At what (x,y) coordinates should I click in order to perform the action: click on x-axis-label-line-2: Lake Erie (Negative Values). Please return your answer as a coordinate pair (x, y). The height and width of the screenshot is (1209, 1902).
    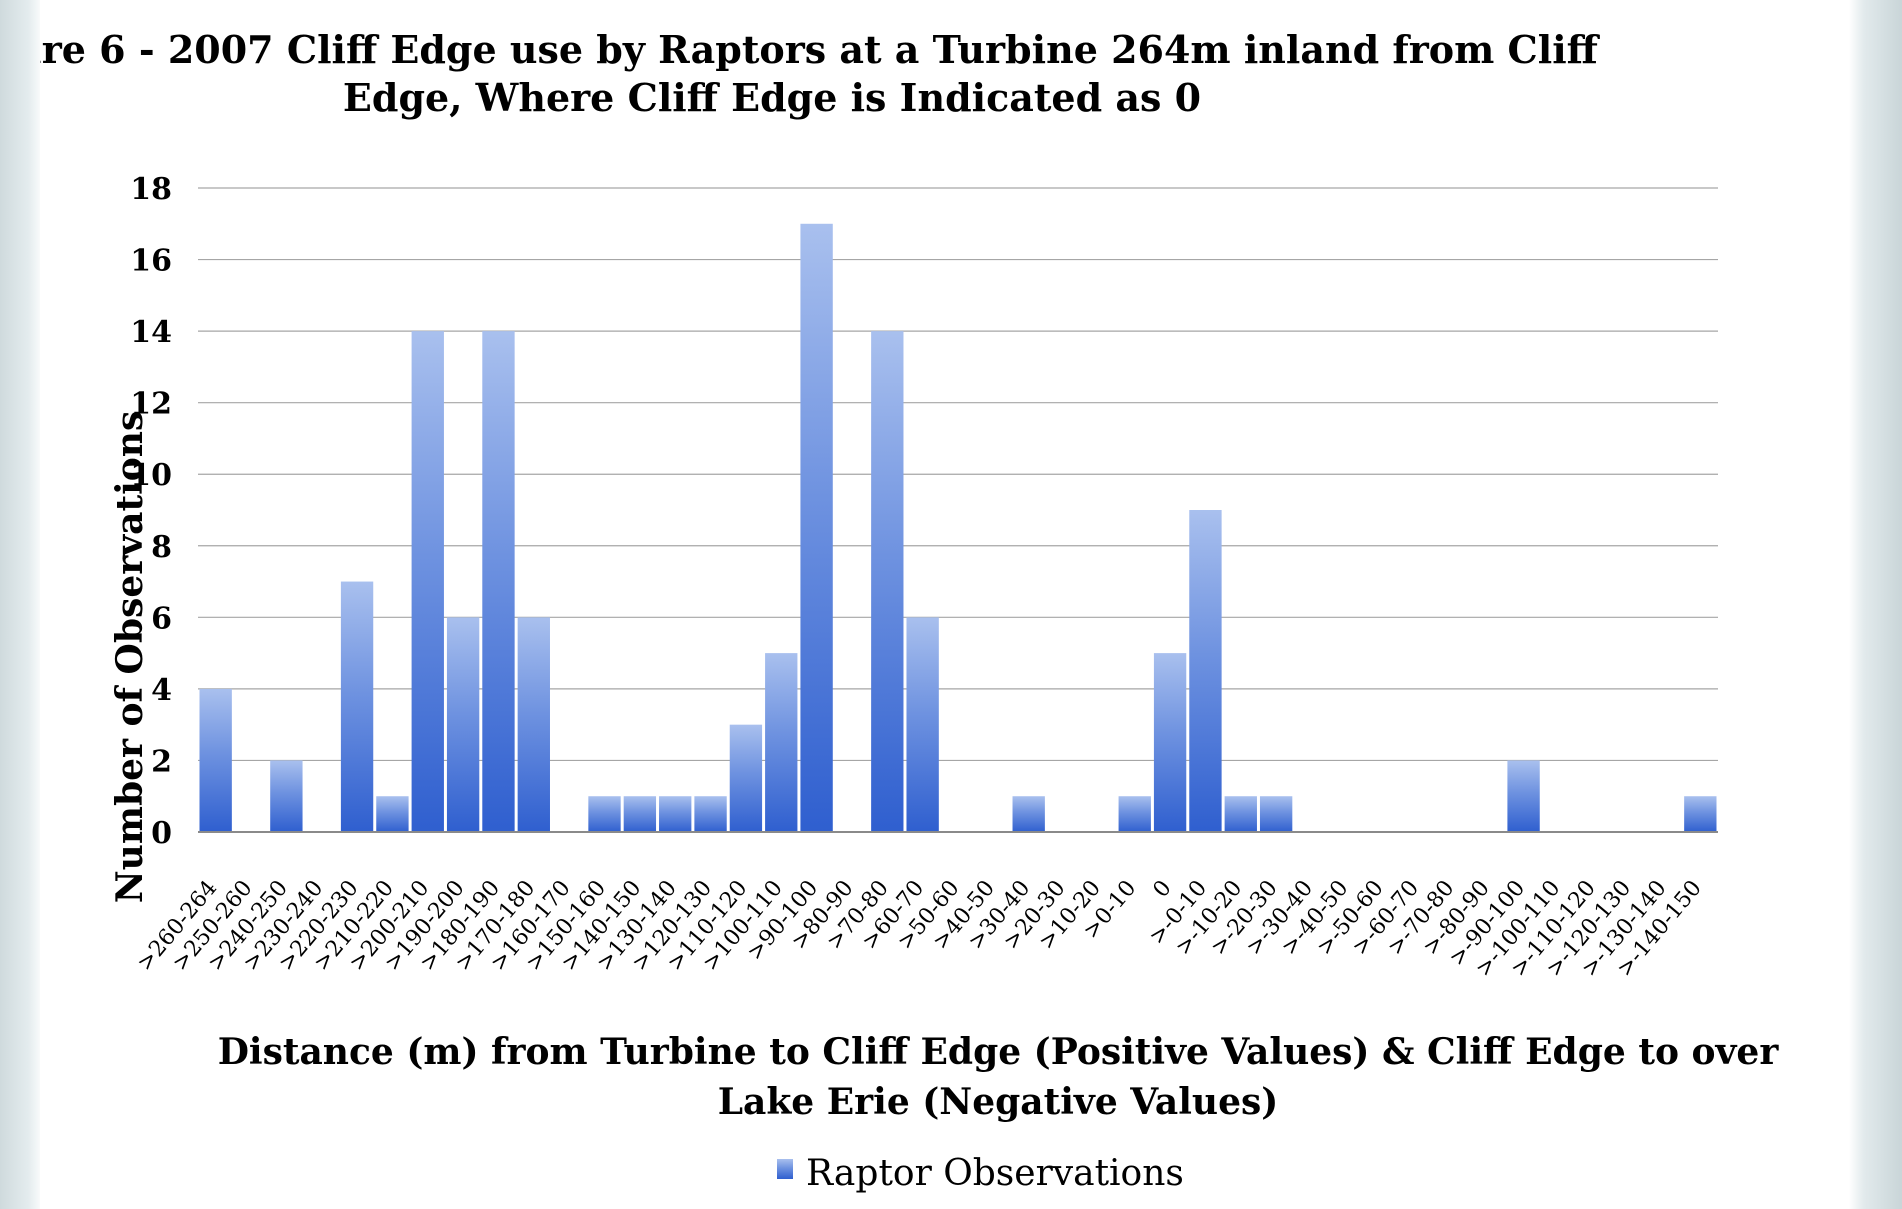
    Looking at the image, I should click on (998, 1102).